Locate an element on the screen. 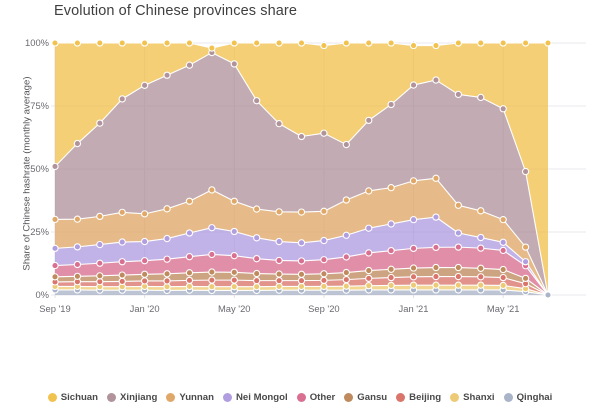  legend-item-other: Other is located at coordinates (315, 397).